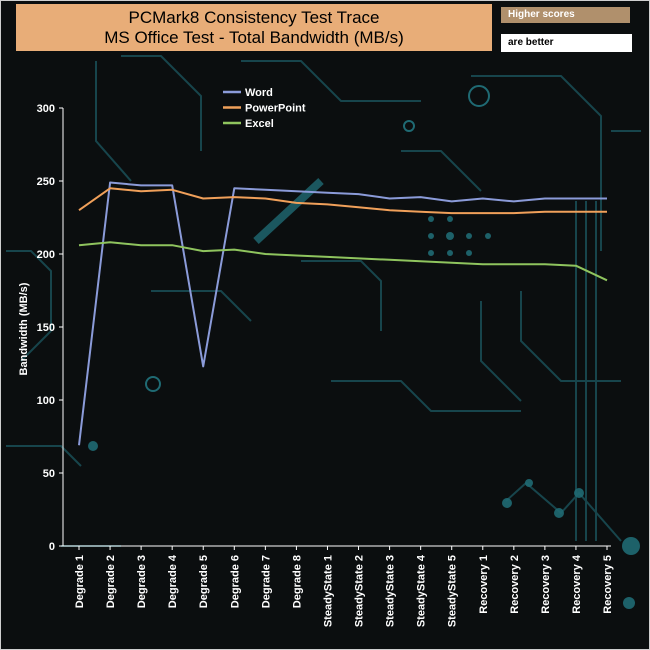 Image resolution: width=650 pixels, height=650 pixels. I want to click on chart-title-line2: MS Office Test - Total Bandwidth (MB/s), so click(254, 37).